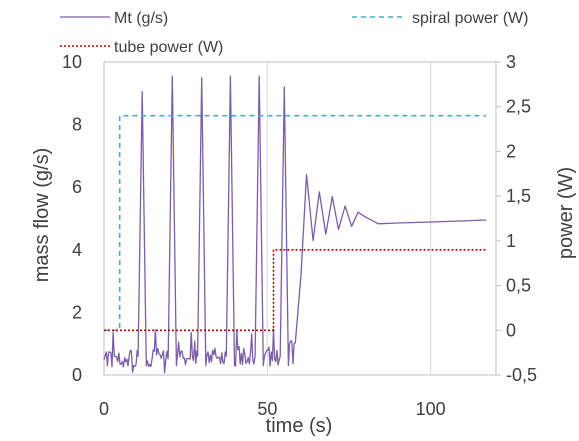  What do you see at coordinates (516, 218) in the screenshot?
I see `y-right-ticks: -0,5 0 0,5 1 1,5 2 2,5 3` at bounding box center [516, 218].